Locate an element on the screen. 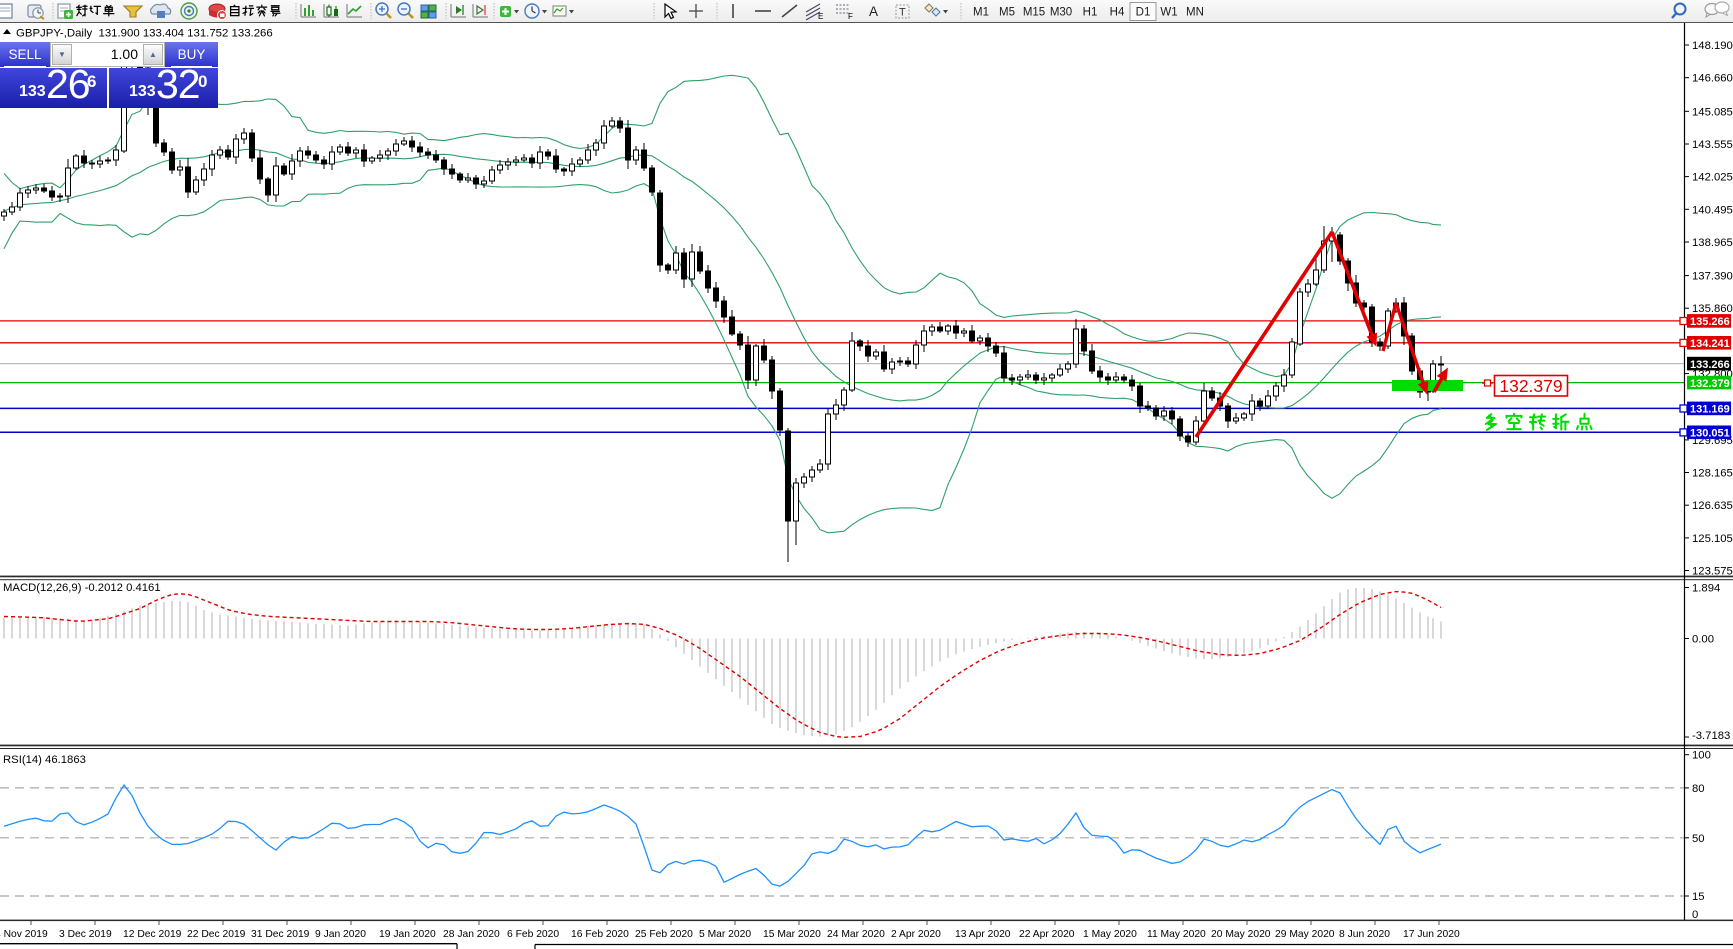  svg-text: D1 is located at coordinates (1143, 13).